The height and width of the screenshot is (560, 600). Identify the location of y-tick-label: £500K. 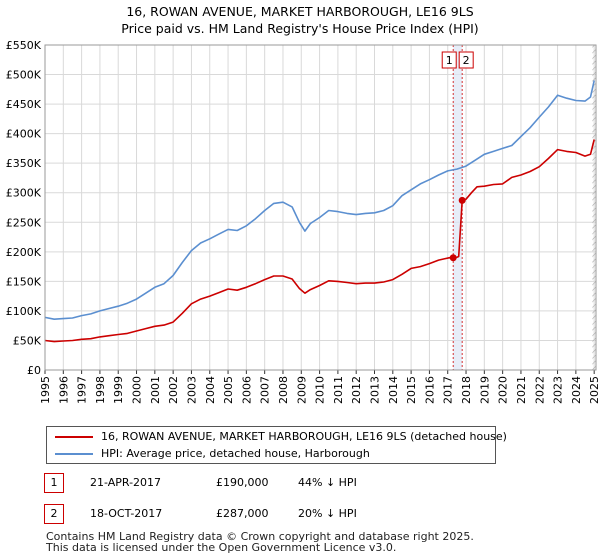
(24, 75).